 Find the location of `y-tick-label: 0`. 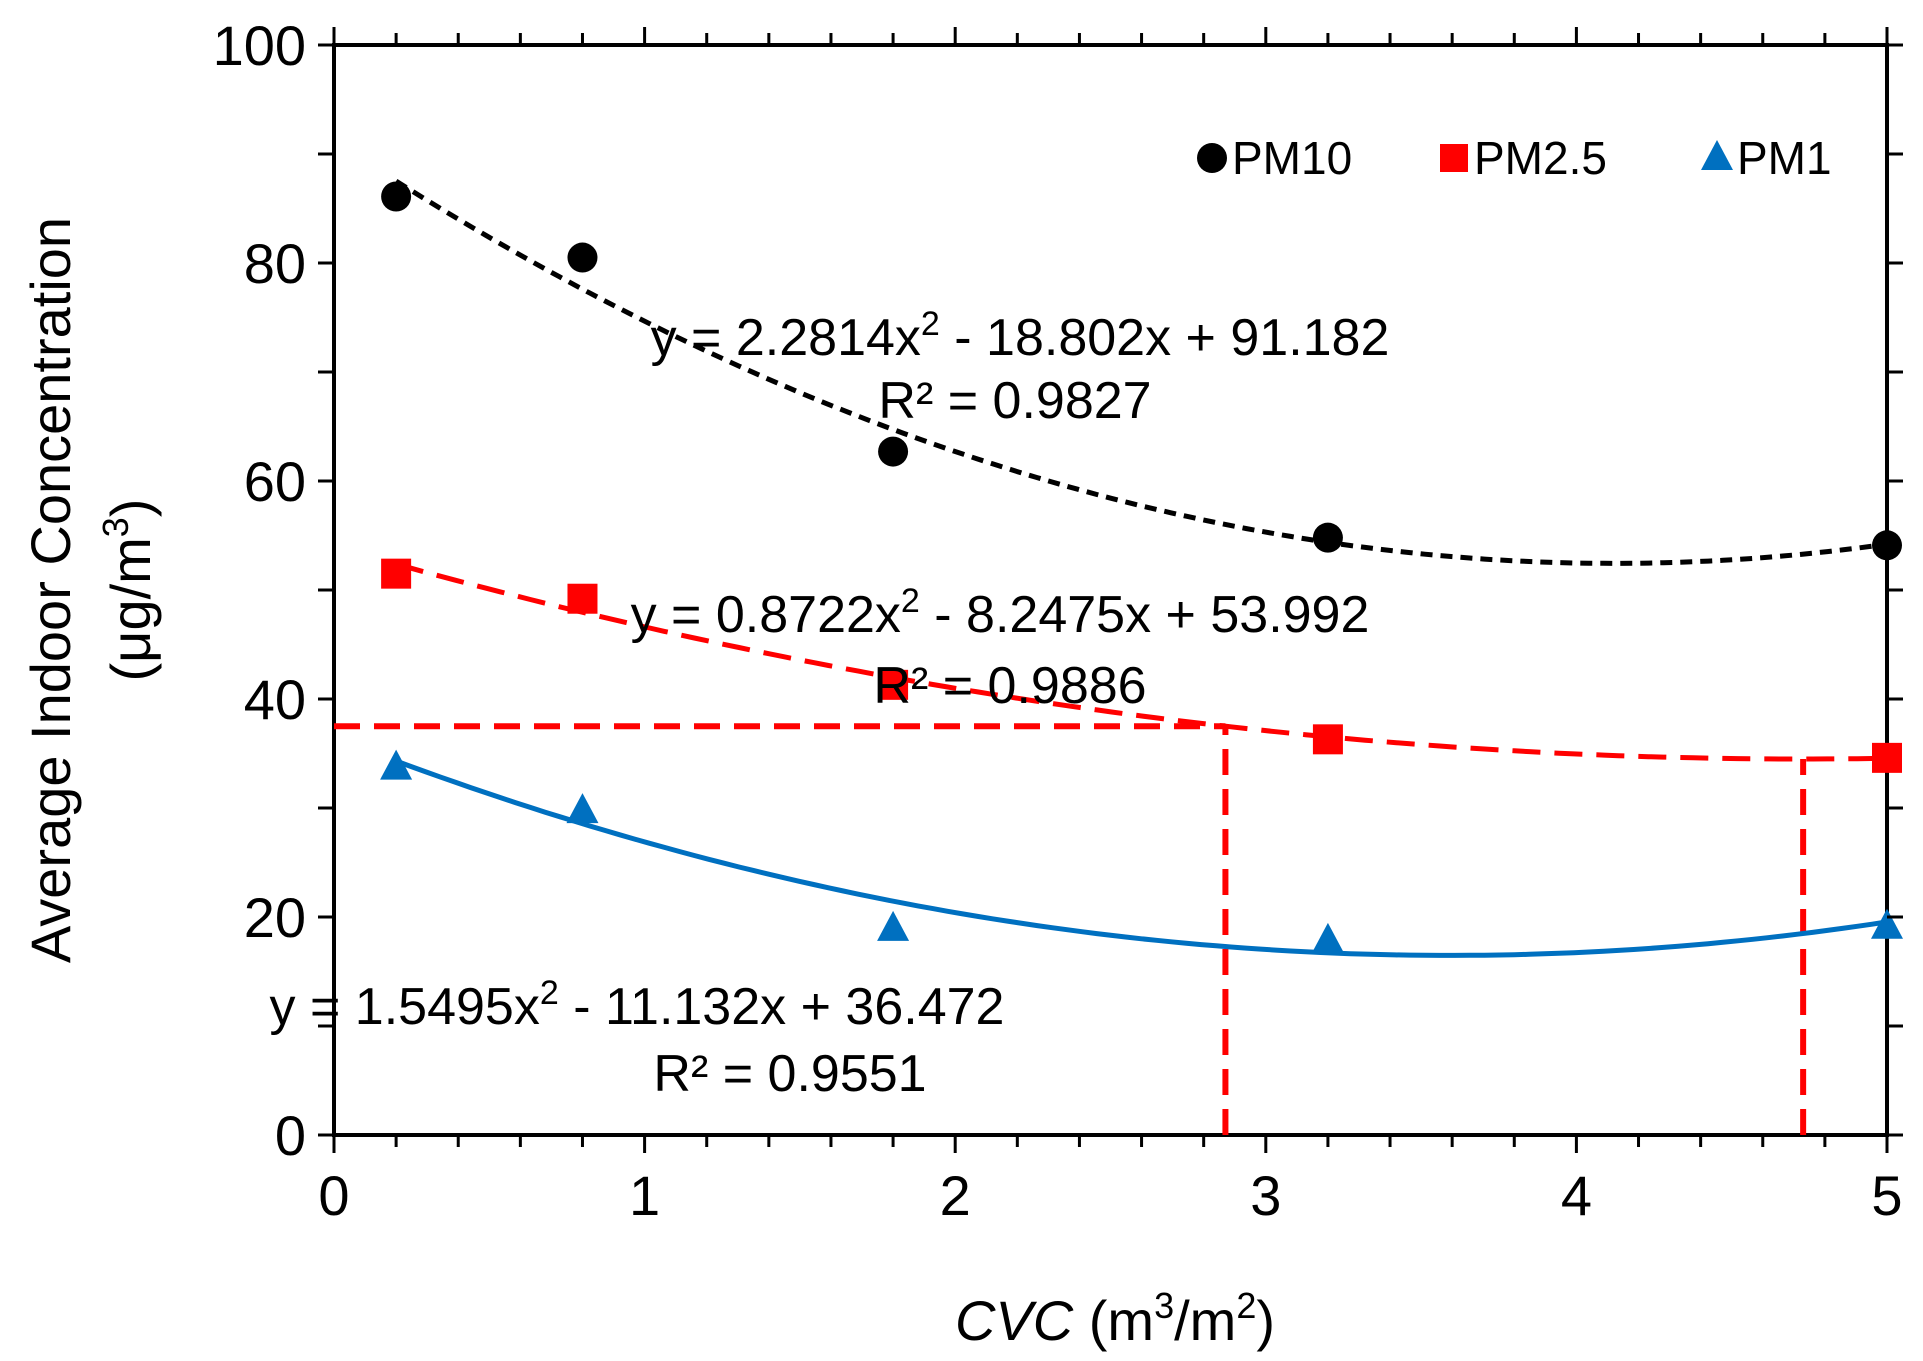

y-tick-label: 0 is located at coordinates (290, 1135).